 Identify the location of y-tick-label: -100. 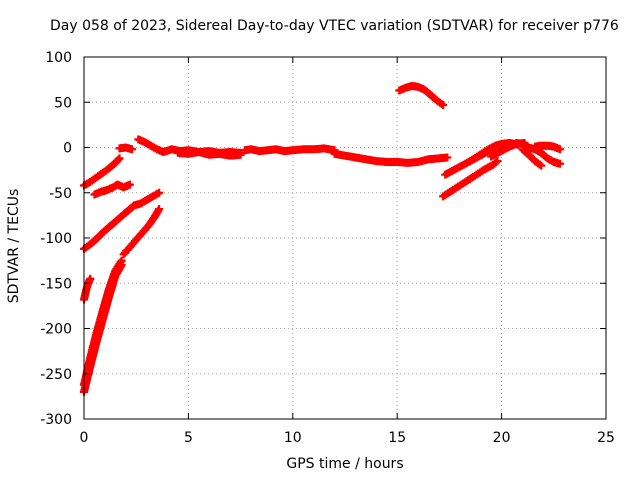
(56, 239).